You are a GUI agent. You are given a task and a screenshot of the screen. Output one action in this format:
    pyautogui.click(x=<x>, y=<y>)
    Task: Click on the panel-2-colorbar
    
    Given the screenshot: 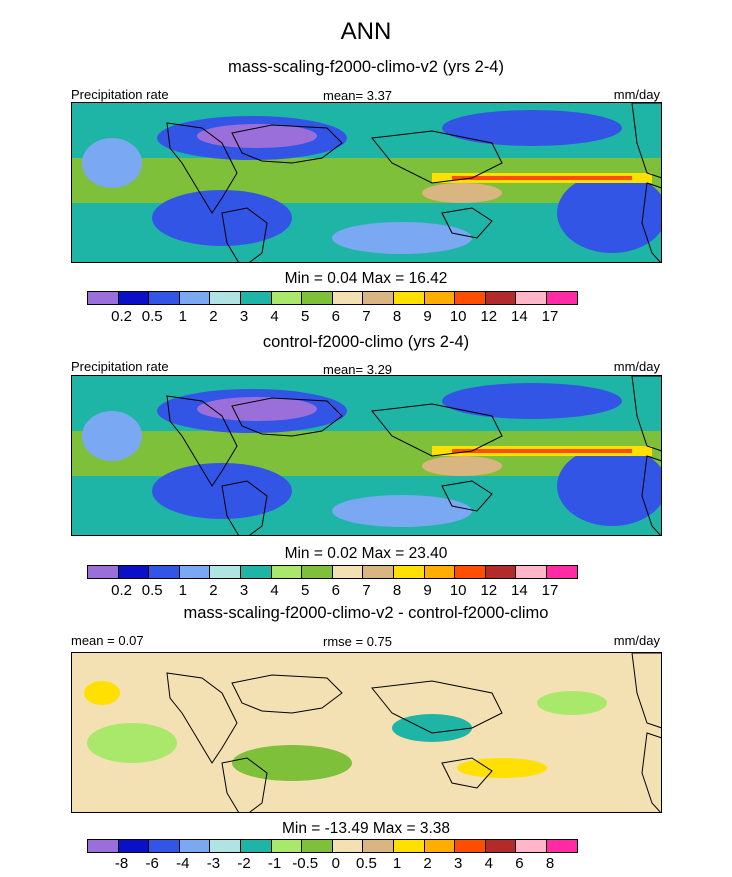 What is the action you would take?
    pyautogui.click(x=332, y=572)
    